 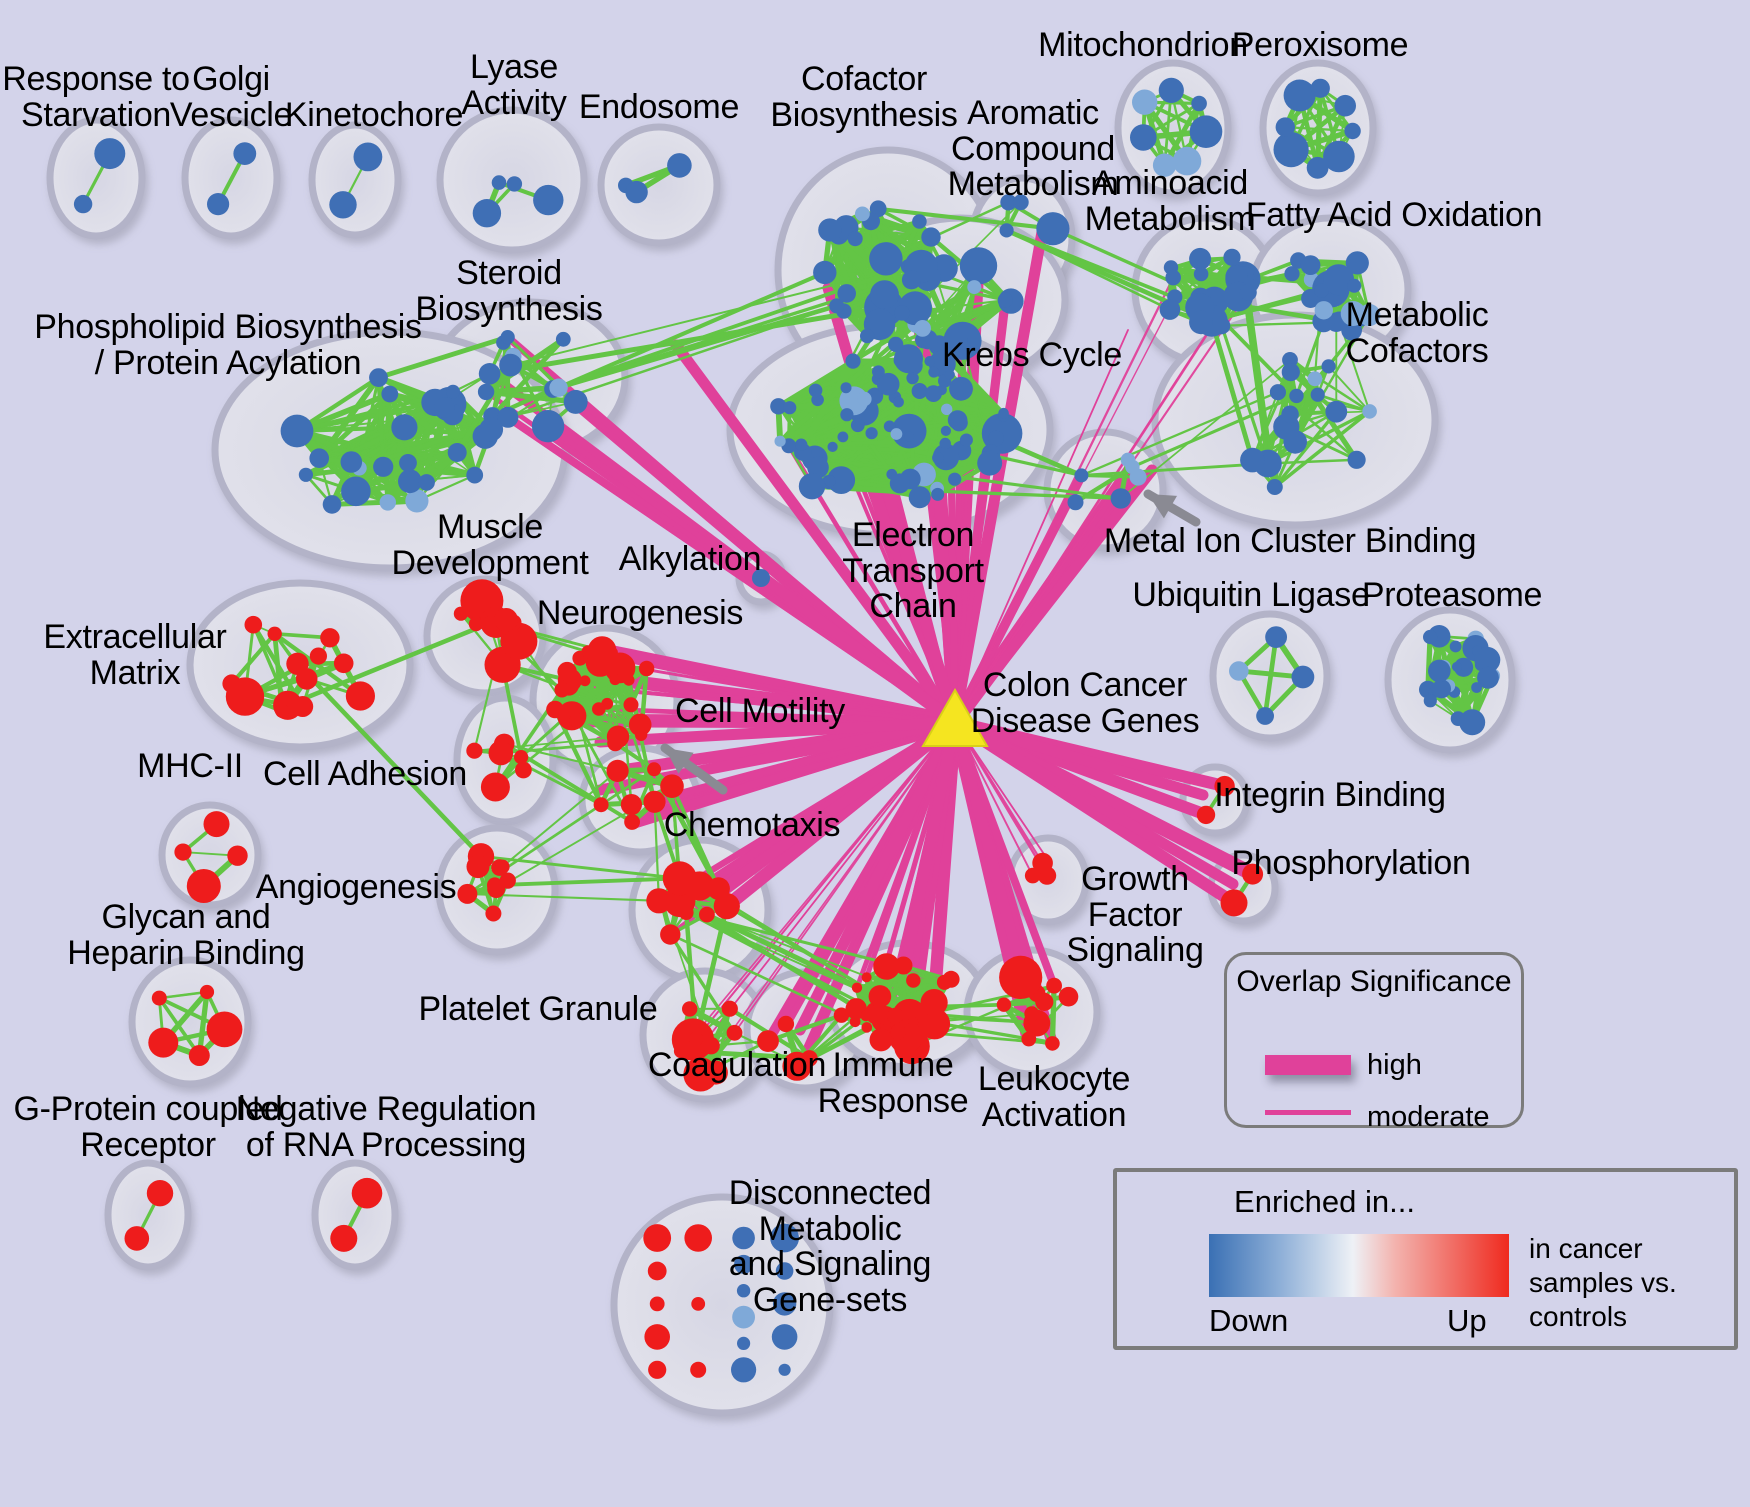 What do you see at coordinates (955, 717) in the screenshot?
I see `colon-cancer-disease-genes-hub` at bounding box center [955, 717].